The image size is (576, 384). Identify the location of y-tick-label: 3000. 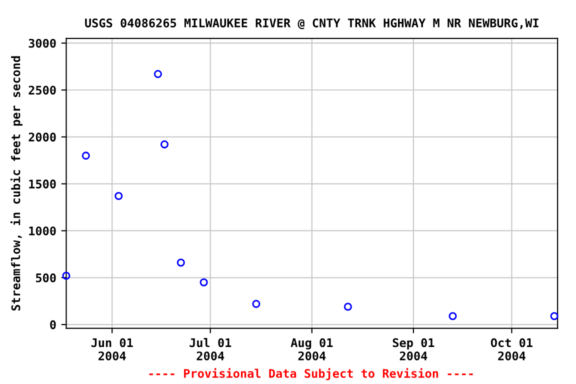
(42, 43).